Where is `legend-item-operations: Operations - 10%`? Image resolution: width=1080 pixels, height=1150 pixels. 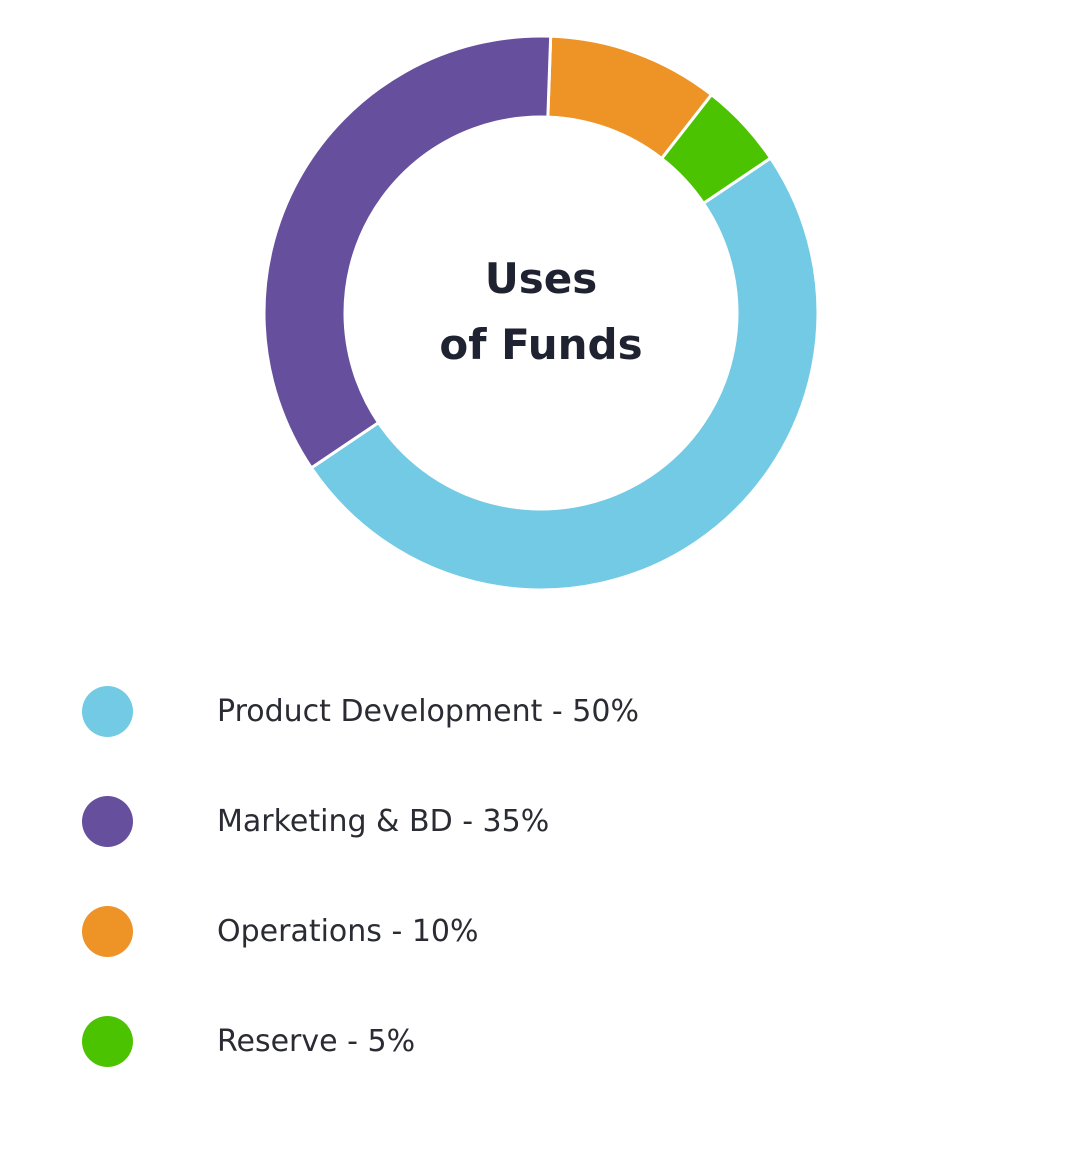 legend-item-operations: Operations - 10% is located at coordinates (280, 931).